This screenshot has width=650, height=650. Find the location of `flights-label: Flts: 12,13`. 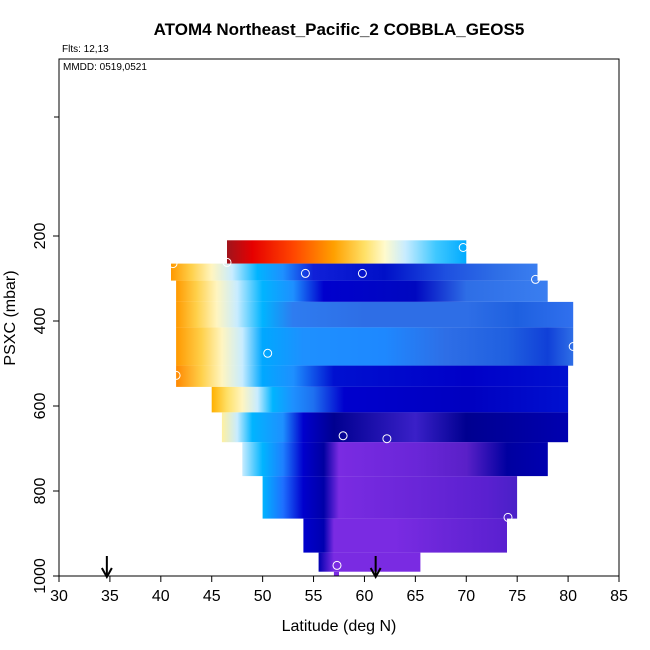

flights-label: Flts: 12,13 is located at coordinates (85, 49).